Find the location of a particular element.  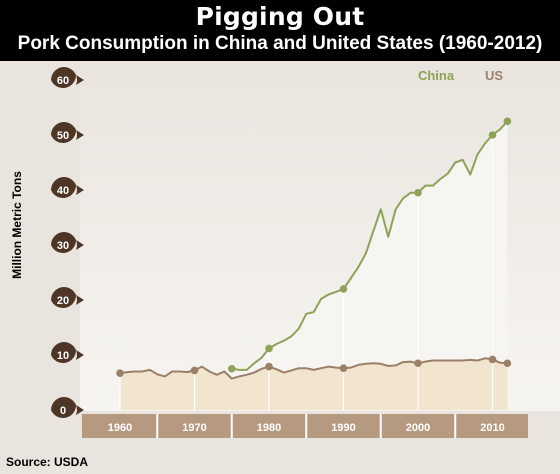

y-tick-30: 30 is located at coordinates (67, 242).